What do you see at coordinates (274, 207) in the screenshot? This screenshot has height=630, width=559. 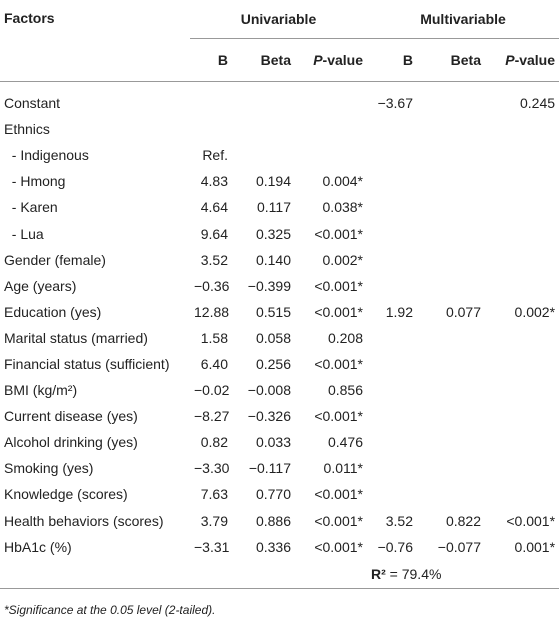 I see `cell: 0.117` at bounding box center [274, 207].